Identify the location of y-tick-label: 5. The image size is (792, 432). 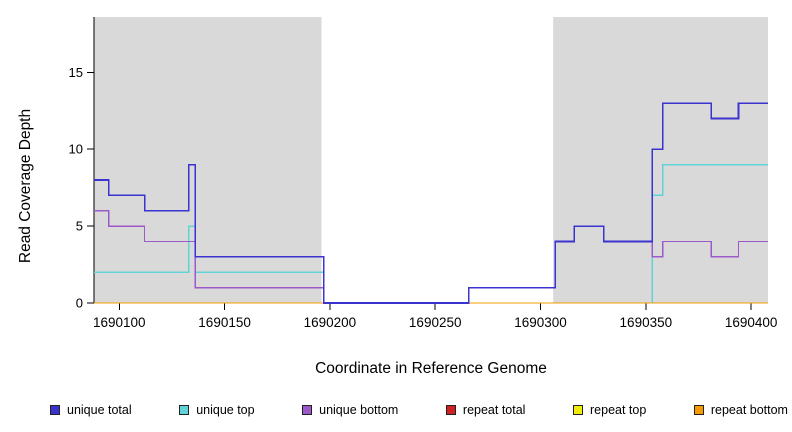
(79, 226).